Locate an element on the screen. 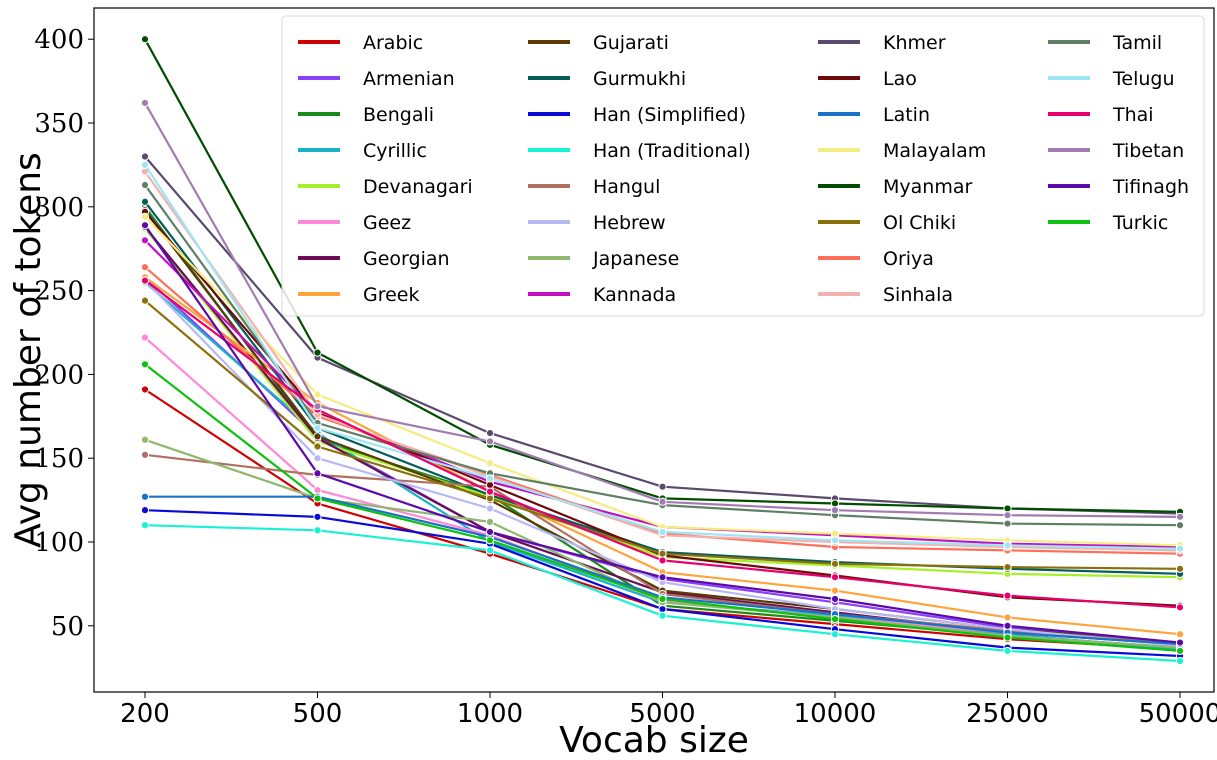  x-tick-label: 50000 is located at coordinates (1178, 714).